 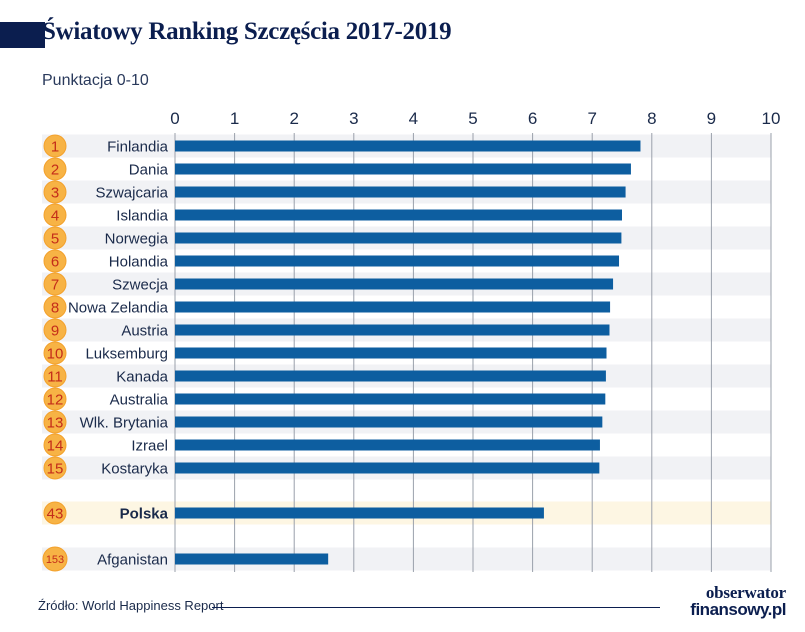 I want to click on rank-number: 3, so click(x=55, y=193).